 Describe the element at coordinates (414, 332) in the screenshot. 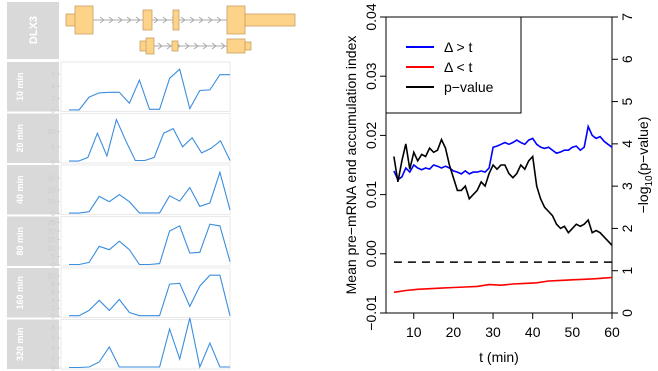

I see `x-tick-label: 10` at that location.